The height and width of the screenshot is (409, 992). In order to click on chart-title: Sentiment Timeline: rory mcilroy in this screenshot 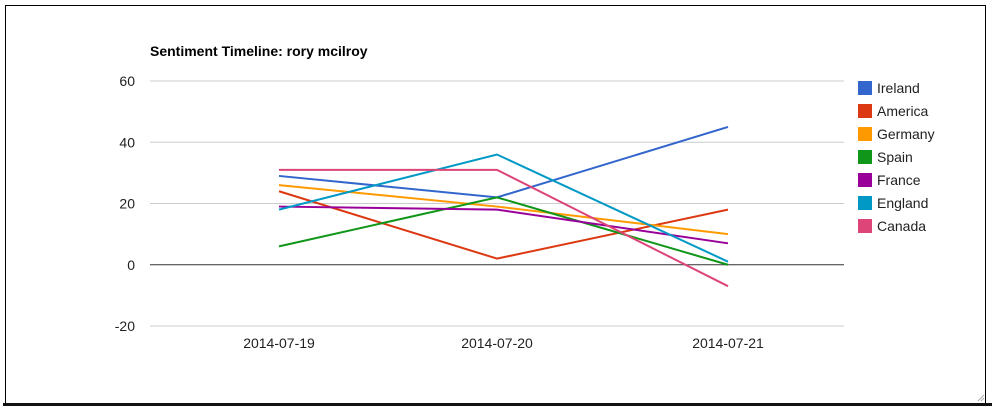, I will do `click(259, 51)`.